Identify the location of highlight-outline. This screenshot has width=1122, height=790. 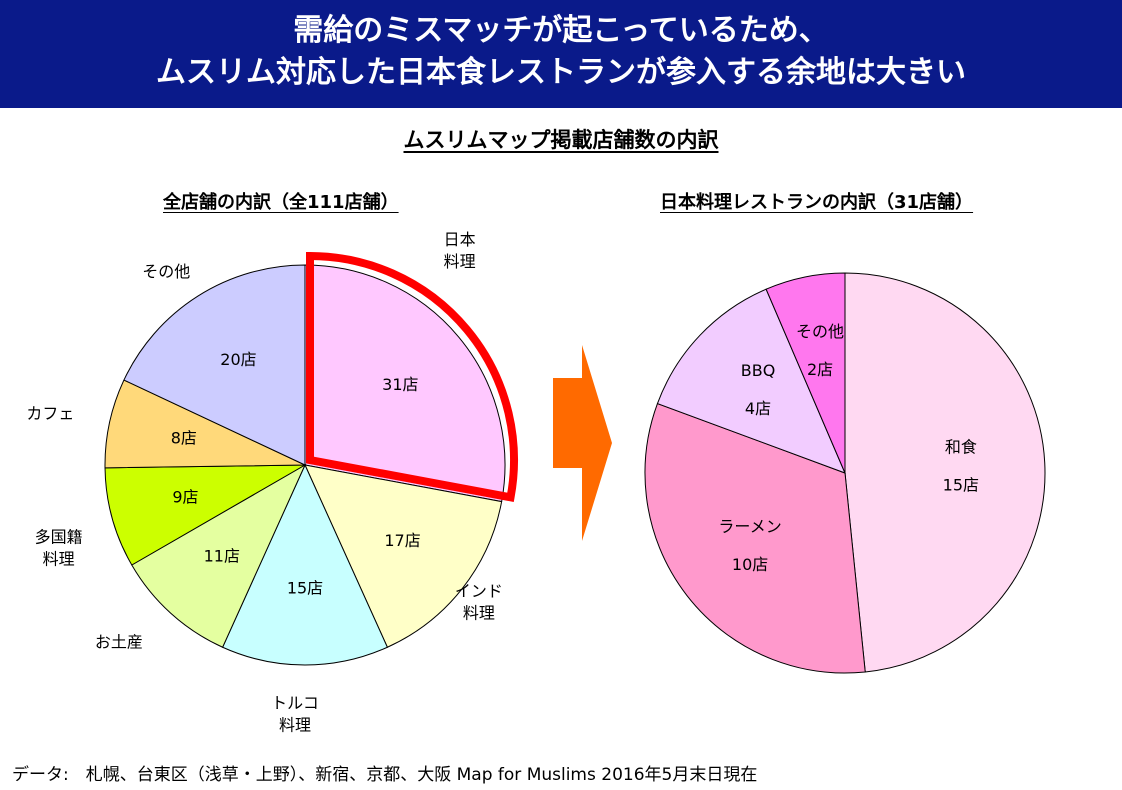
(412, 376).